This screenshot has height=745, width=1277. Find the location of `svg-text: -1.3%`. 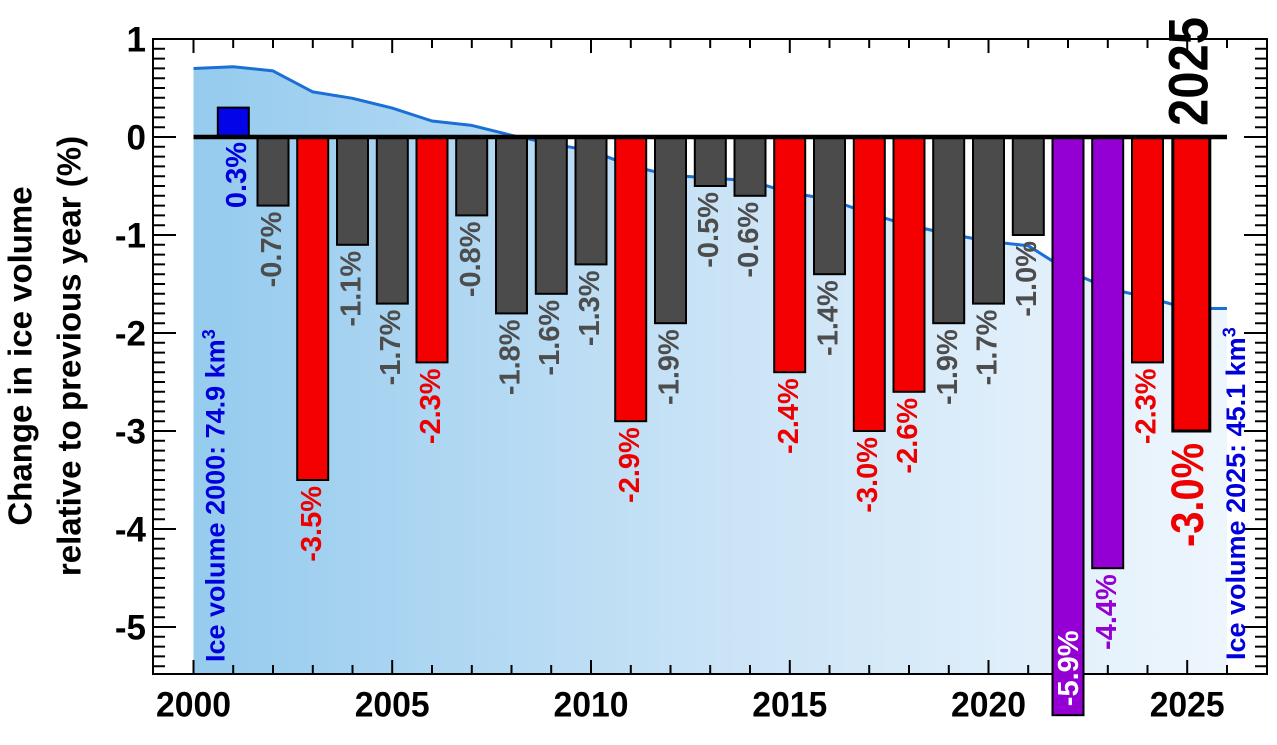

svg-text: -1.3% is located at coordinates (590, 308).